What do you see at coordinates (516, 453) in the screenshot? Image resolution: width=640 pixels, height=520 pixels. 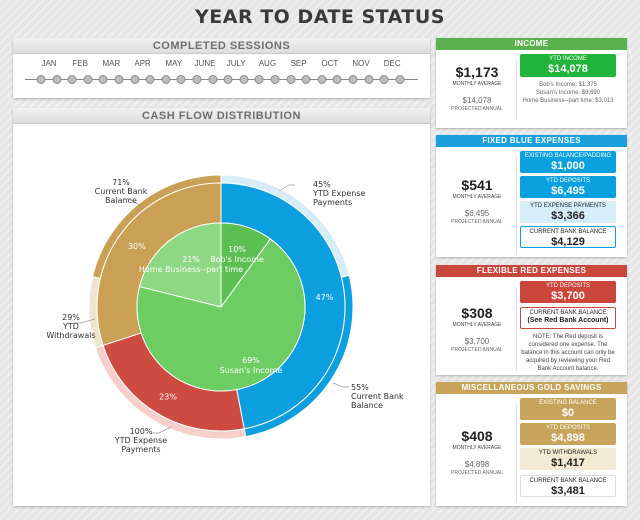 I see `gold-divider` at bounding box center [516, 453].